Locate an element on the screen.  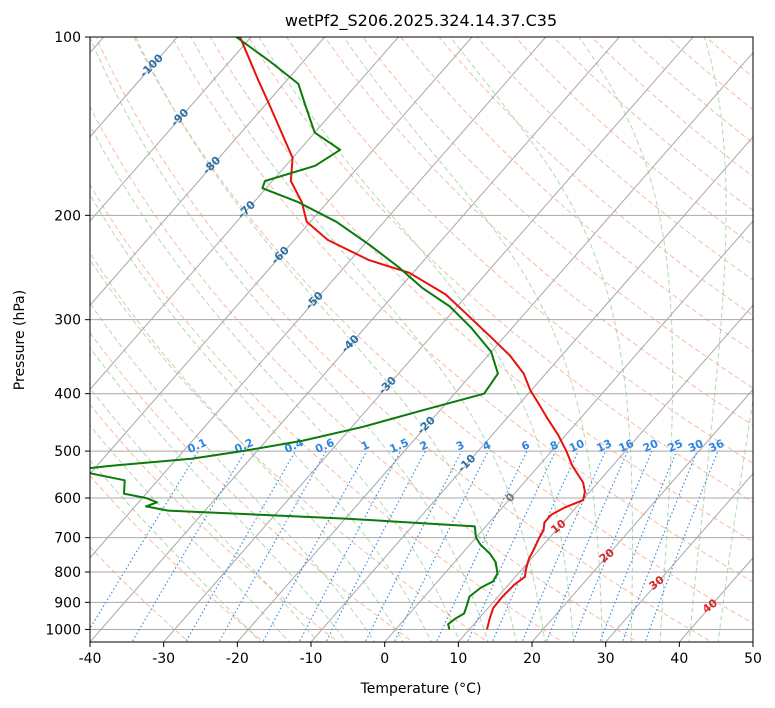
x-tick-label: 30 is located at coordinates (606, 659).